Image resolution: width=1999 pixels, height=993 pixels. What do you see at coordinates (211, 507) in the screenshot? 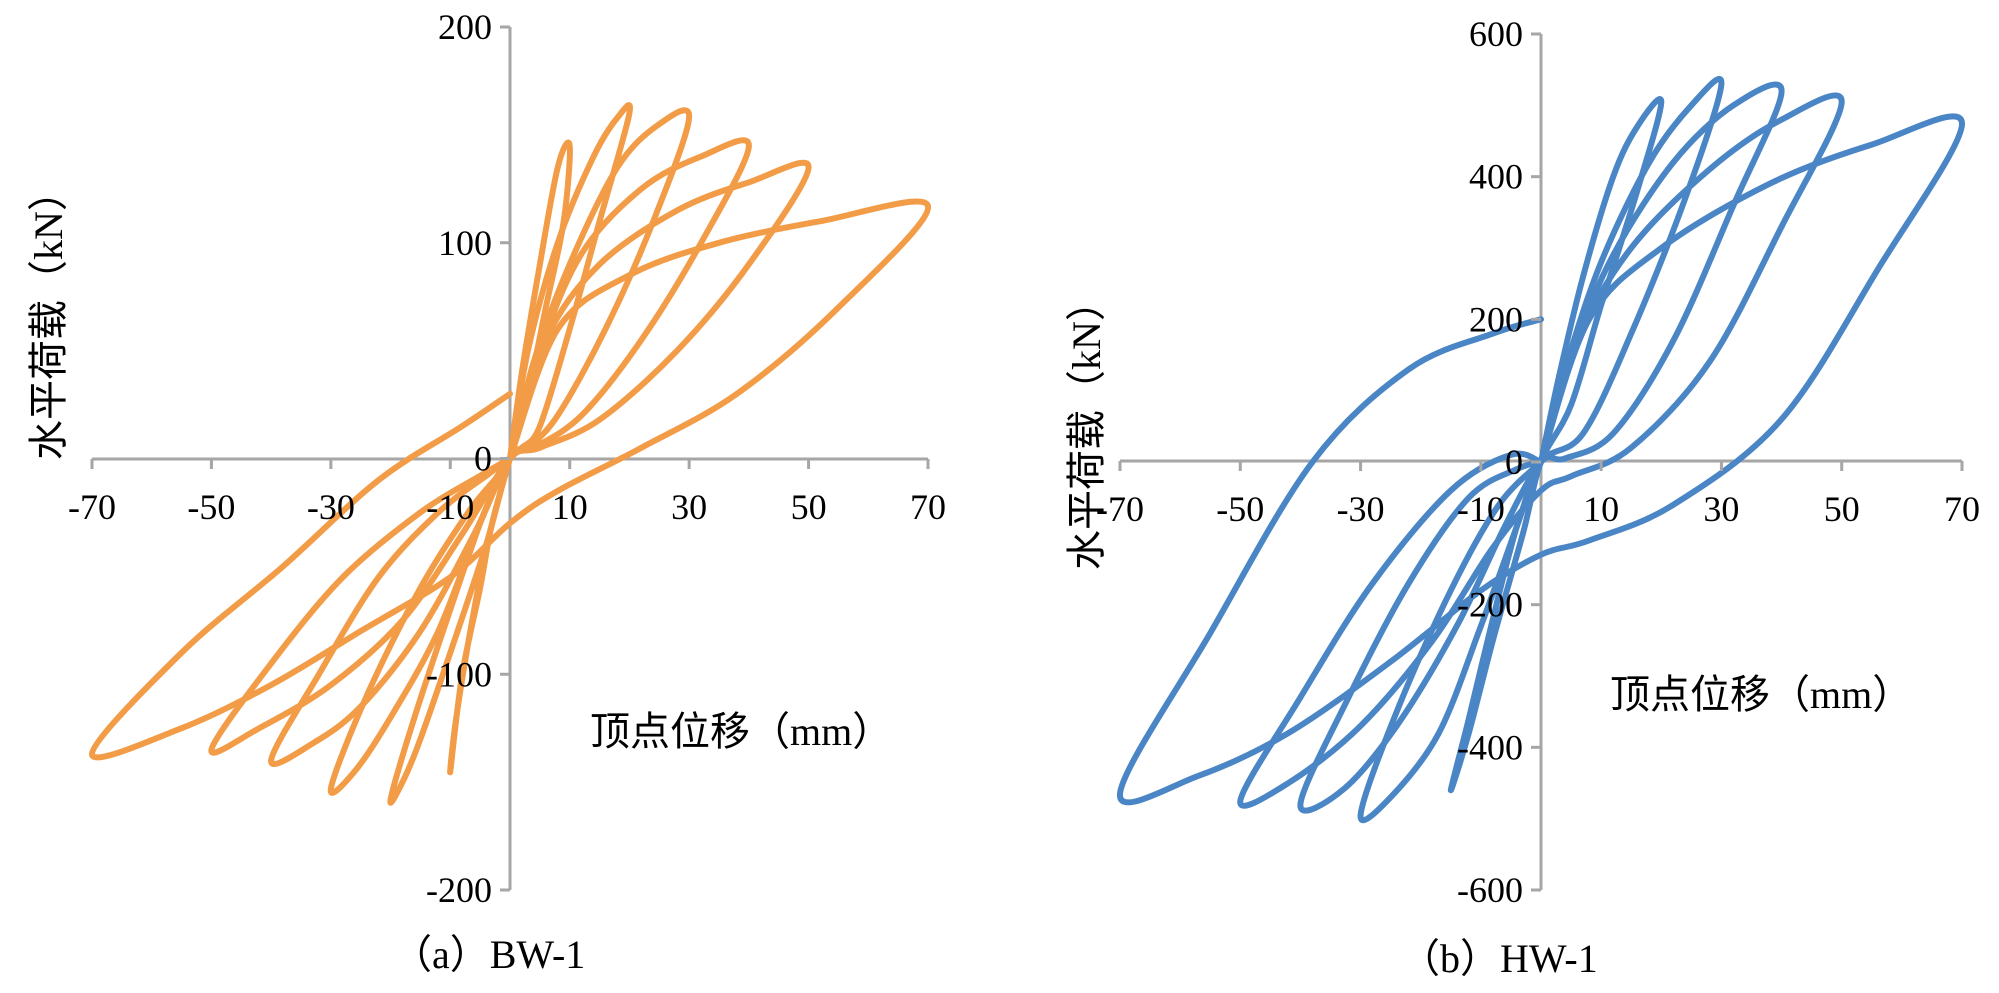
I see `x-tick-label-a: -50` at bounding box center [211, 507].